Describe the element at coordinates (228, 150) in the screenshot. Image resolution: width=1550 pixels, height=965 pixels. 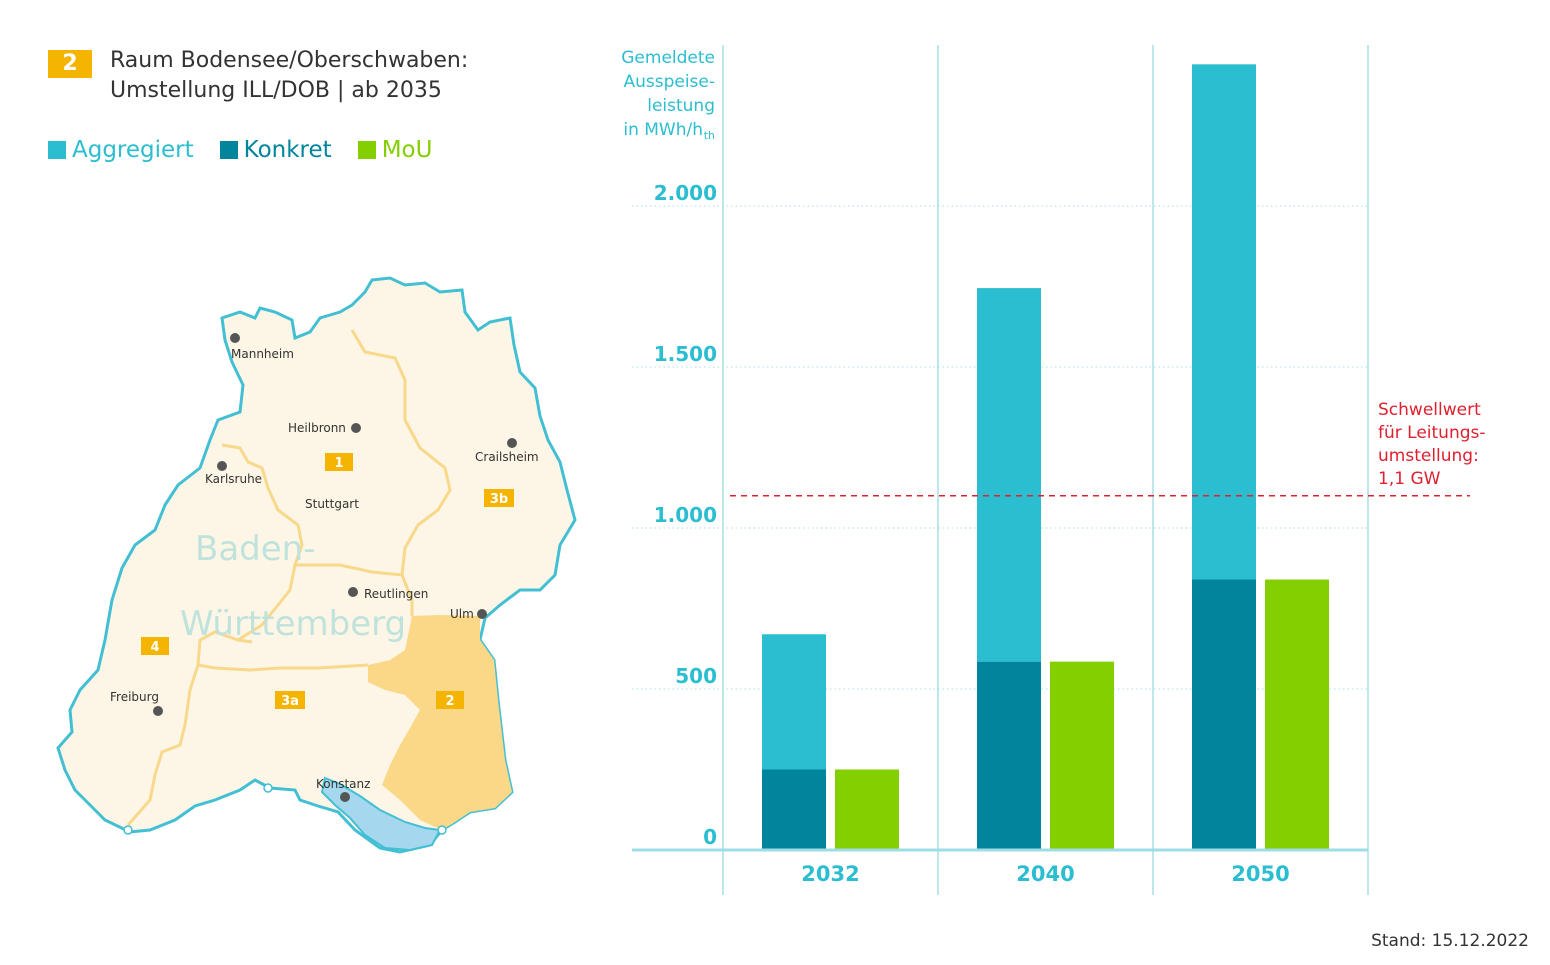
I see `legend-swatch-konkret` at that location.